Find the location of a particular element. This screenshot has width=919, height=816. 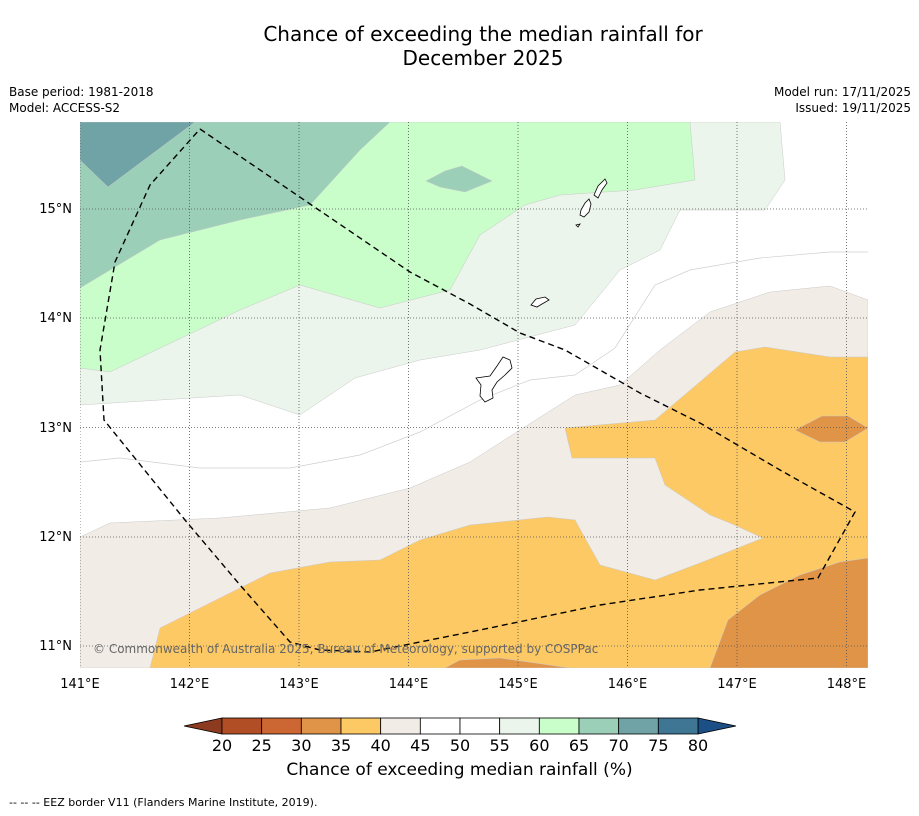

colorbar-under-arrow is located at coordinates (203, 726).